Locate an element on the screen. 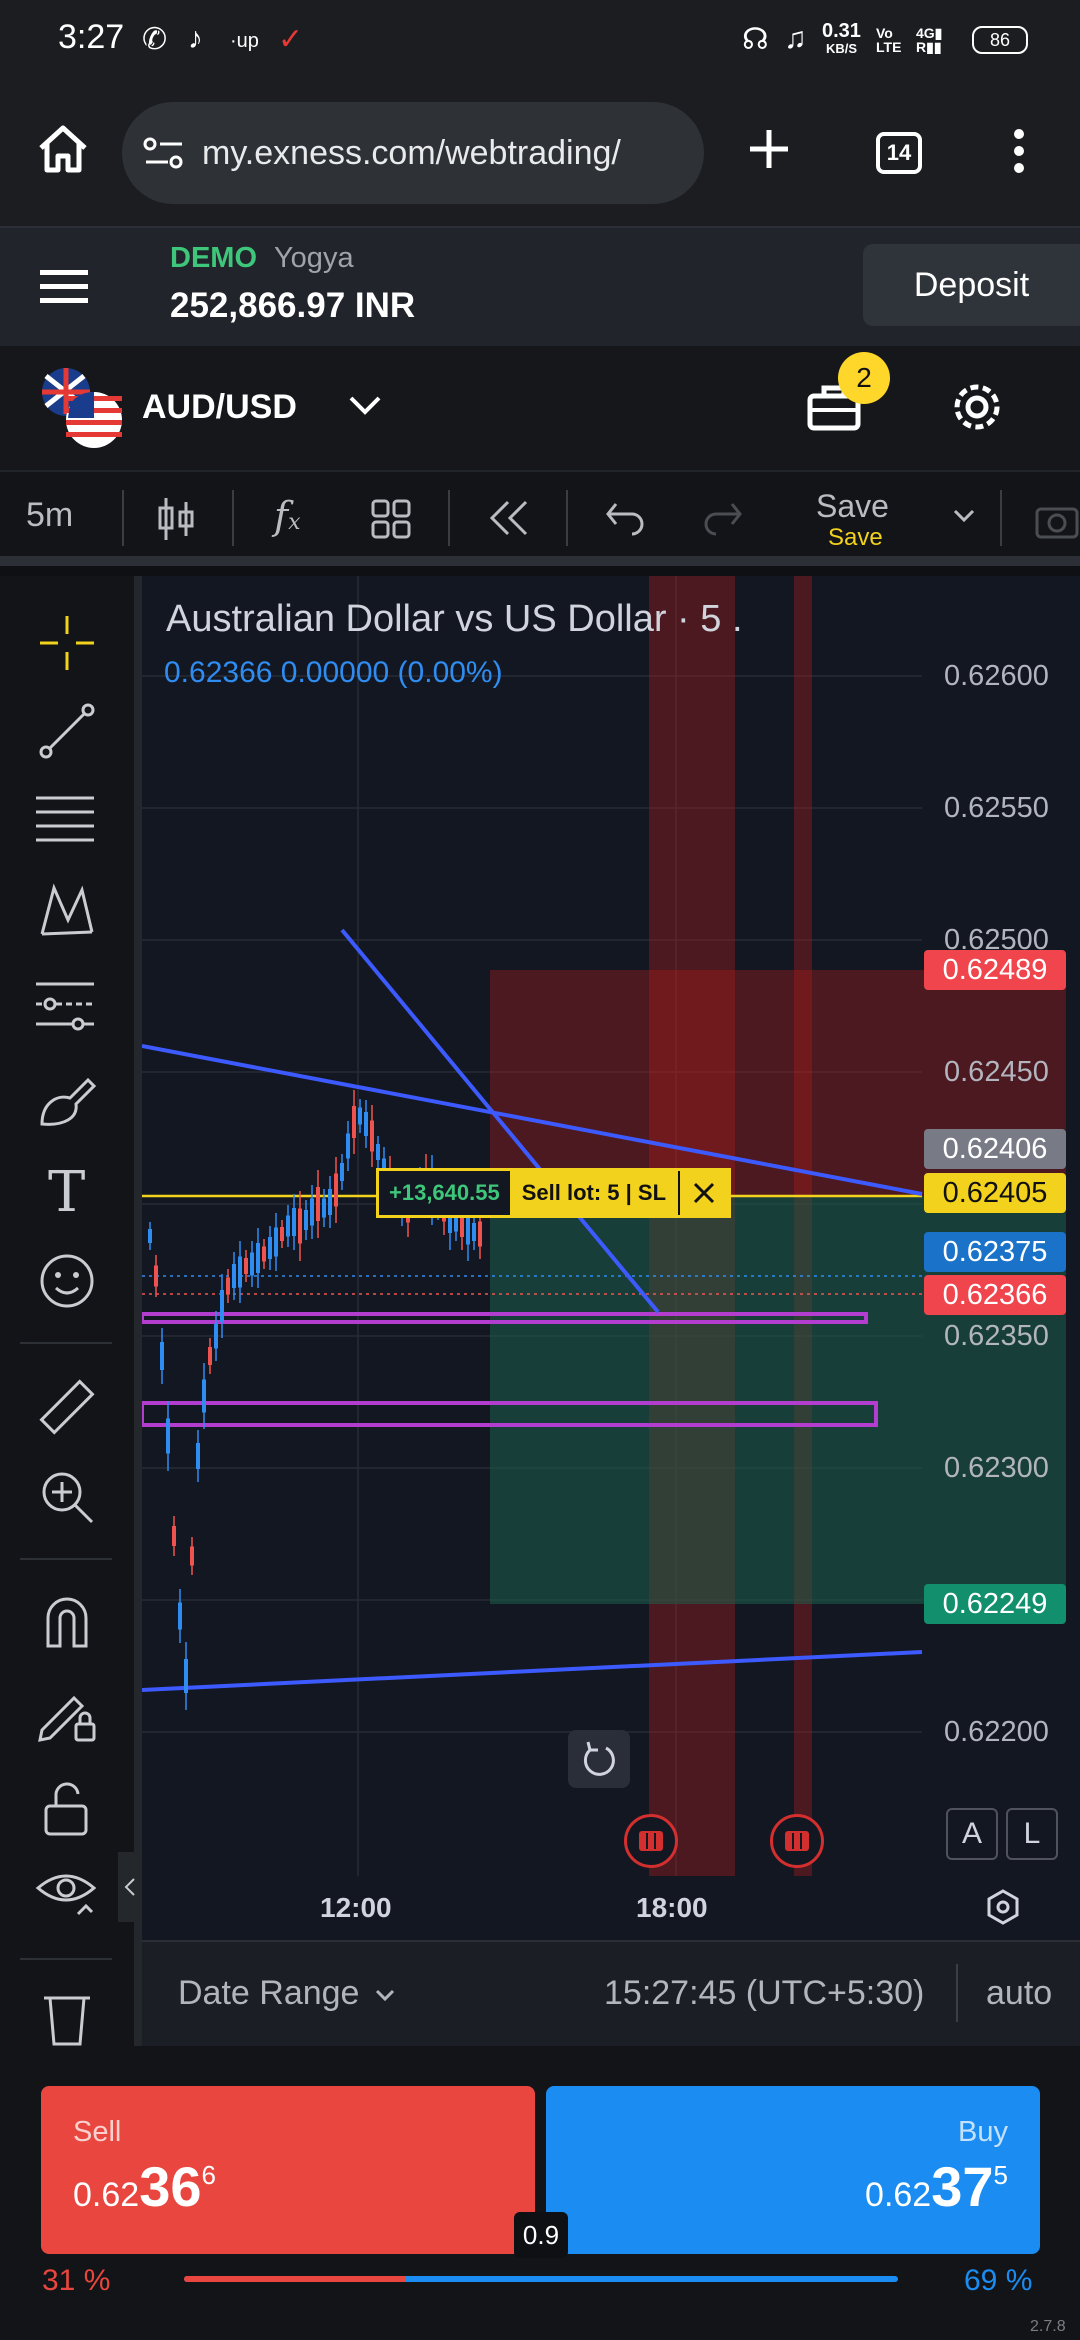  drawing-toolbar is located at coordinates (67, 1311).